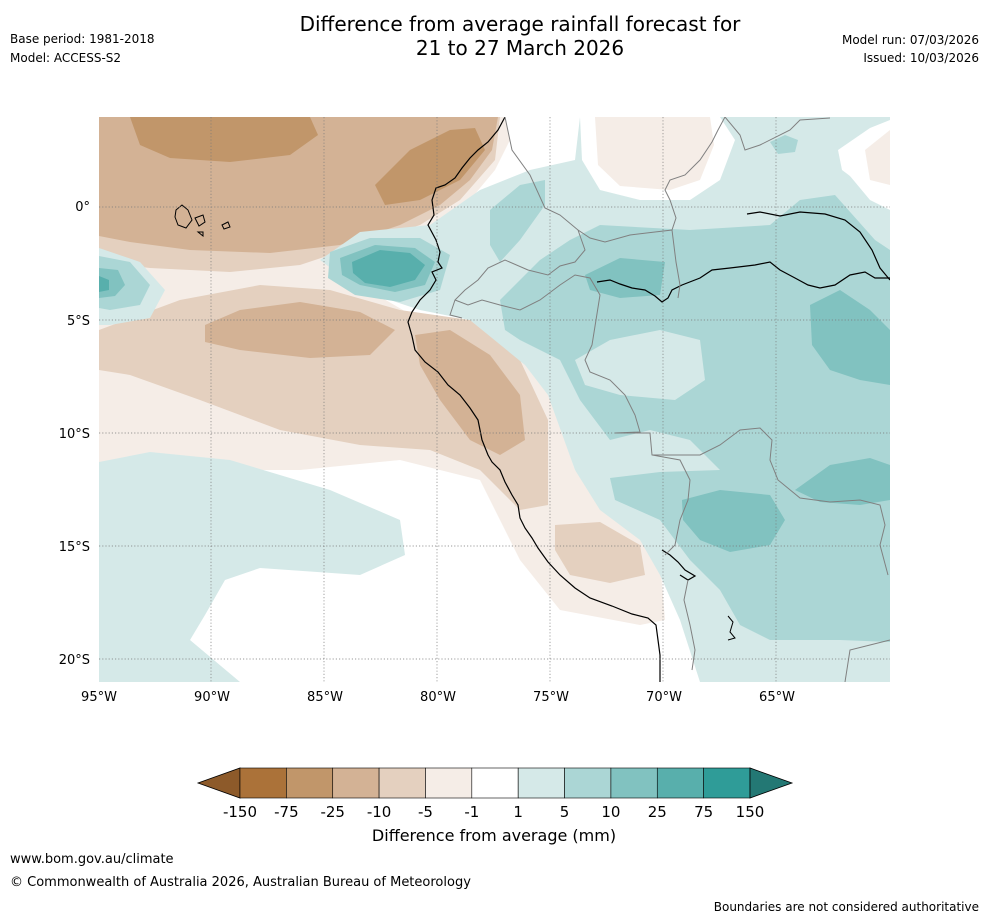 The height and width of the screenshot is (919, 988). What do you see at coordinates (74, 660) in the screenshot?
I see `lat-label: 20°S` at bounding box center [74, 660].